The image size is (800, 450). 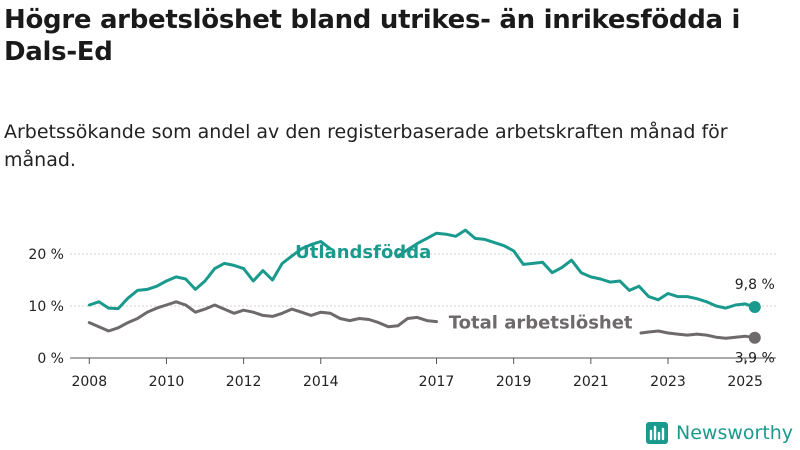 I want to click on x-tick-label: 2014, so click(x=321, y=382).